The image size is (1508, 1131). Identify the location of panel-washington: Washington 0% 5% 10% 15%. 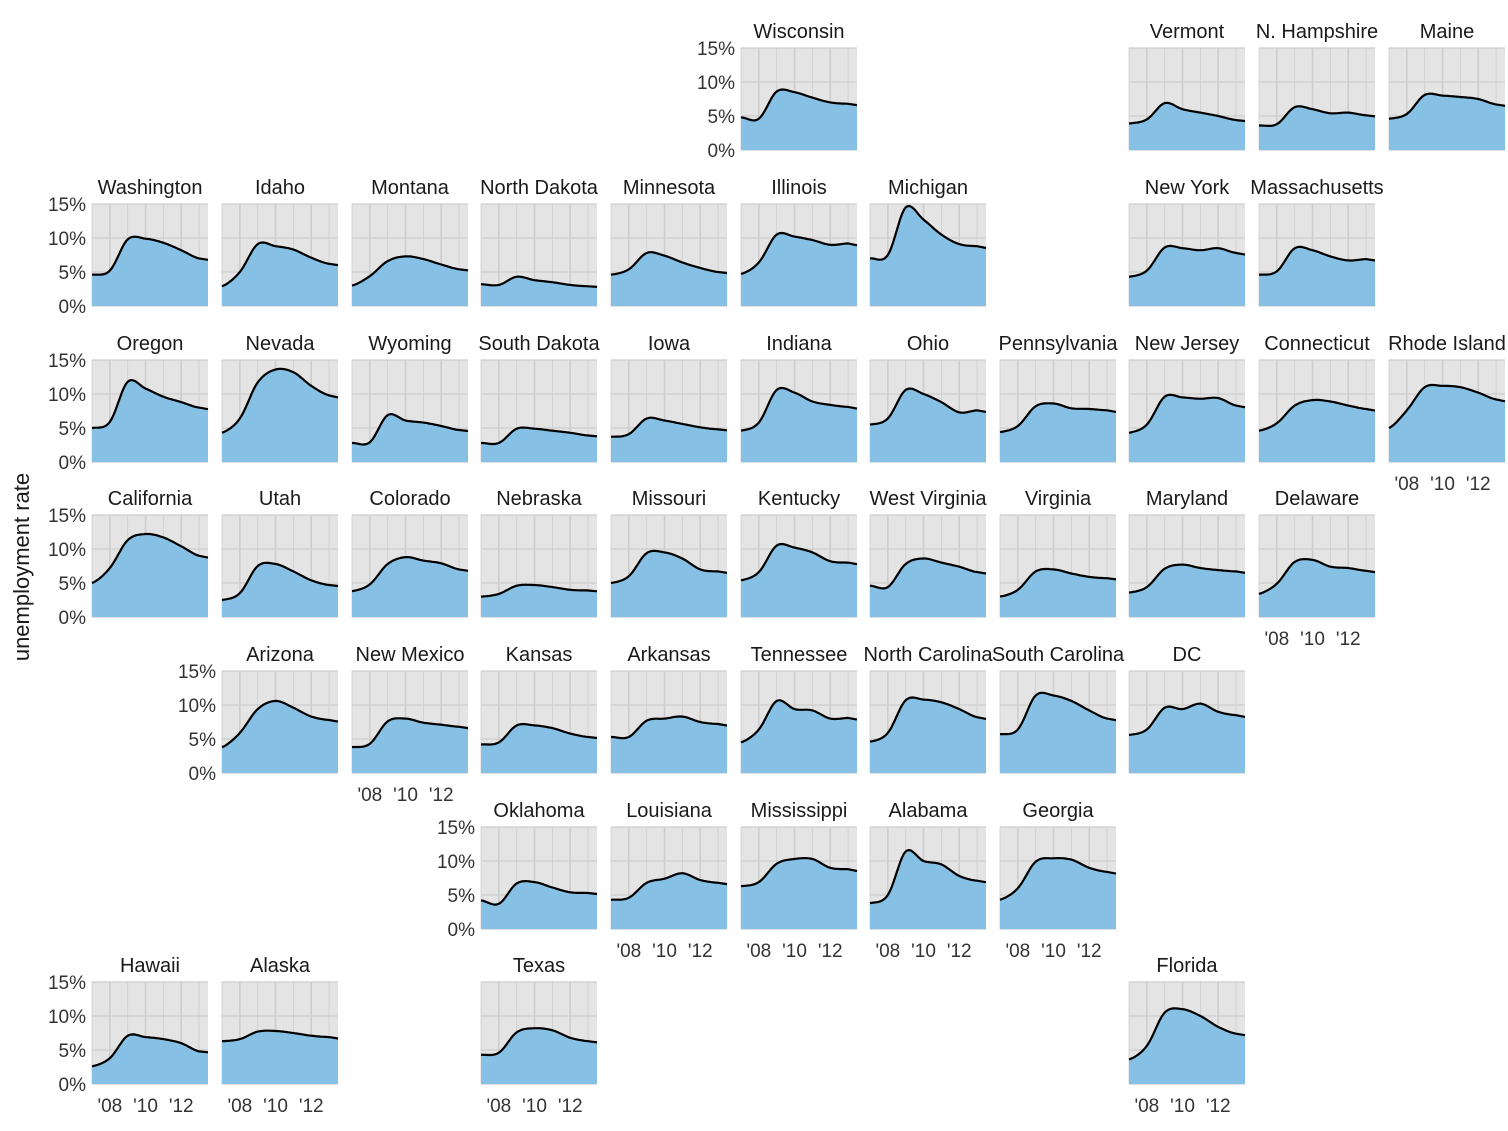
(128, 247).